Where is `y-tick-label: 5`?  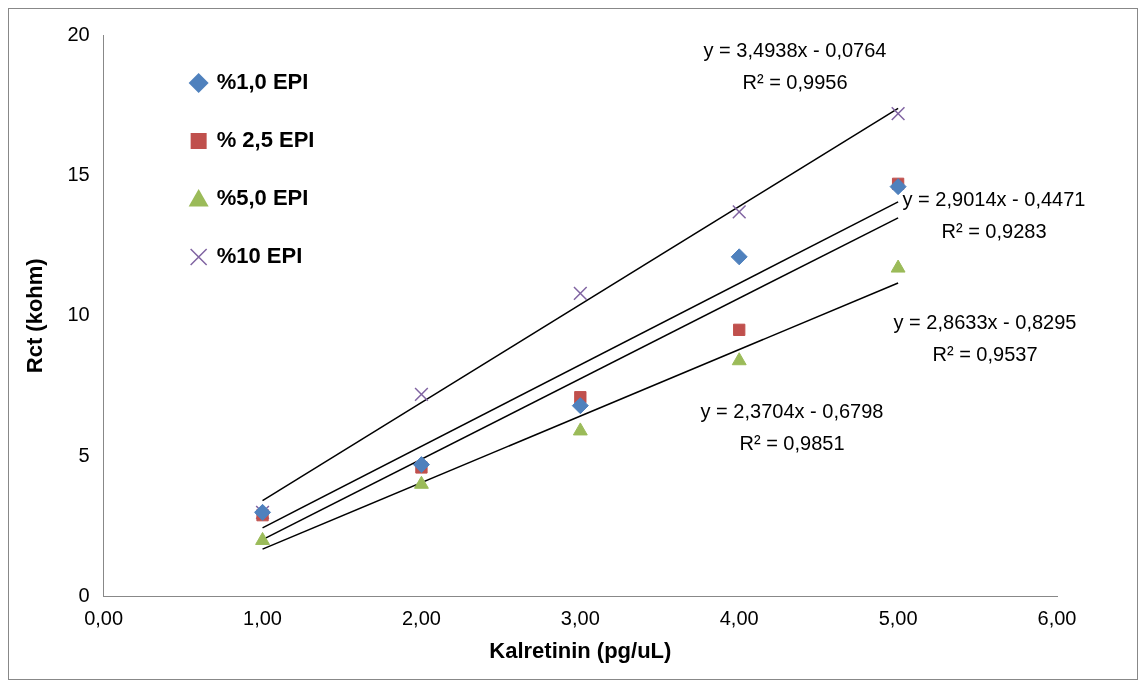
y-tick-label: 5 is located at coordinates (84, 454).